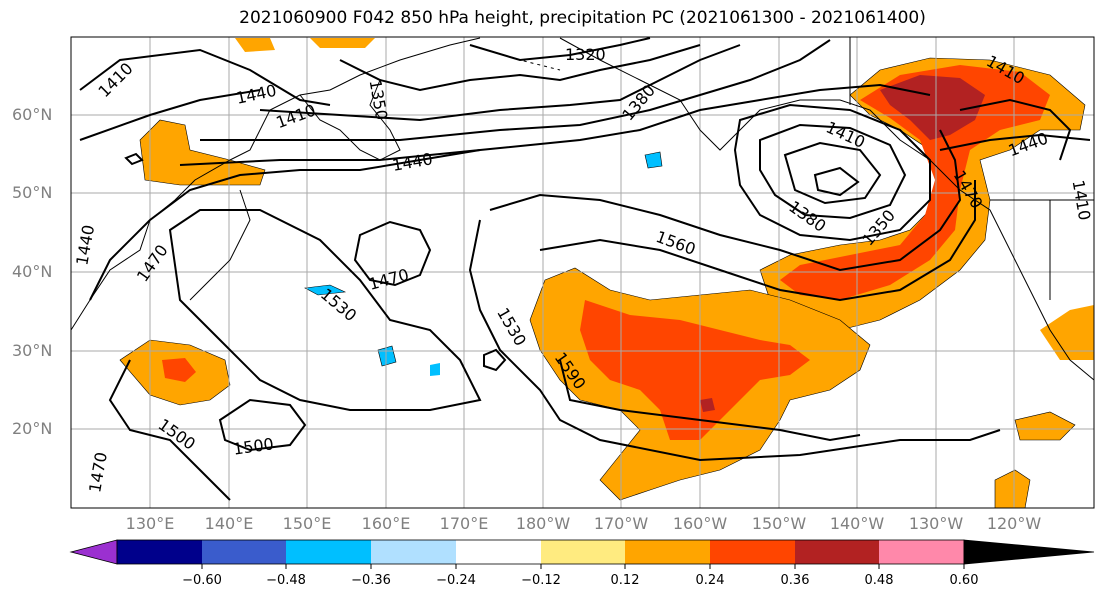  What do you see at coordinates (585, 54) in the screenshot?
I see `contour-label: 1320` at bounding box center [585, 54].